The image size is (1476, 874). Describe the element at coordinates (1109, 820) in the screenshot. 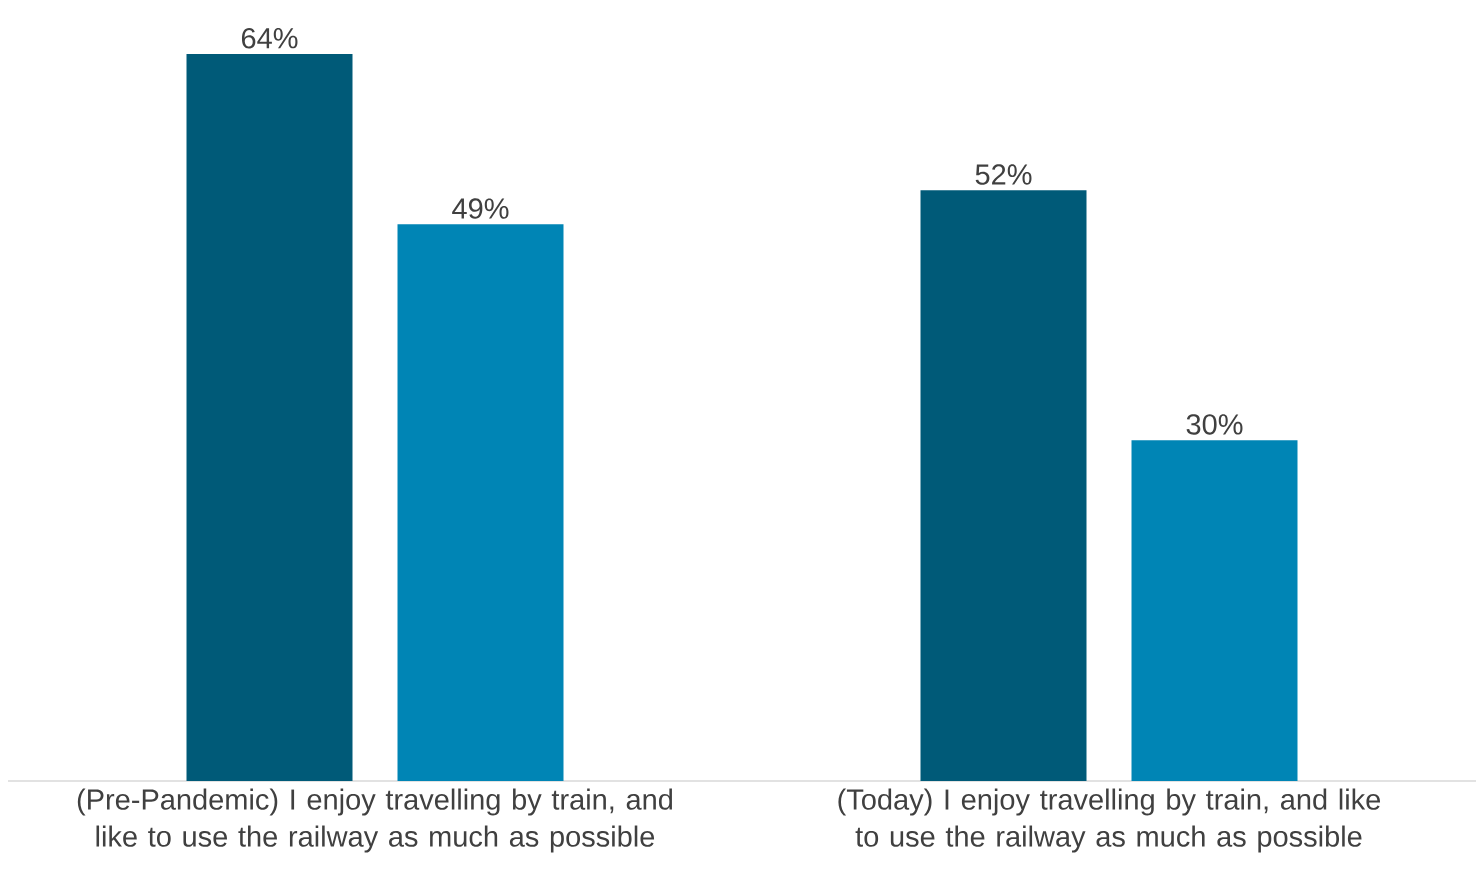

I see `x-tick-label: (Today) I enjoy travelling by train, and like to use the railway as much as possible` at that location.